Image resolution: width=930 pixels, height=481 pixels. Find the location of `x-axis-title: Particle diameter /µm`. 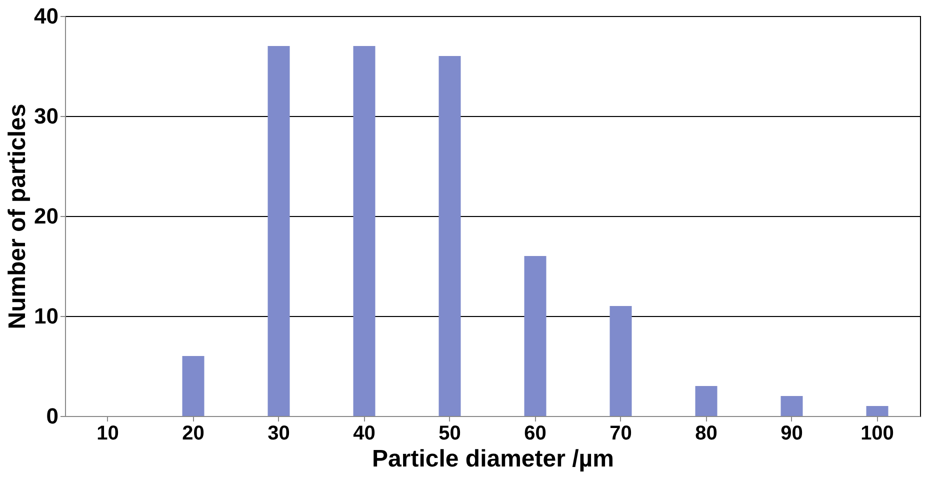

x-axis-title: Particle diameter /µm is located at coordinates (493, 459).